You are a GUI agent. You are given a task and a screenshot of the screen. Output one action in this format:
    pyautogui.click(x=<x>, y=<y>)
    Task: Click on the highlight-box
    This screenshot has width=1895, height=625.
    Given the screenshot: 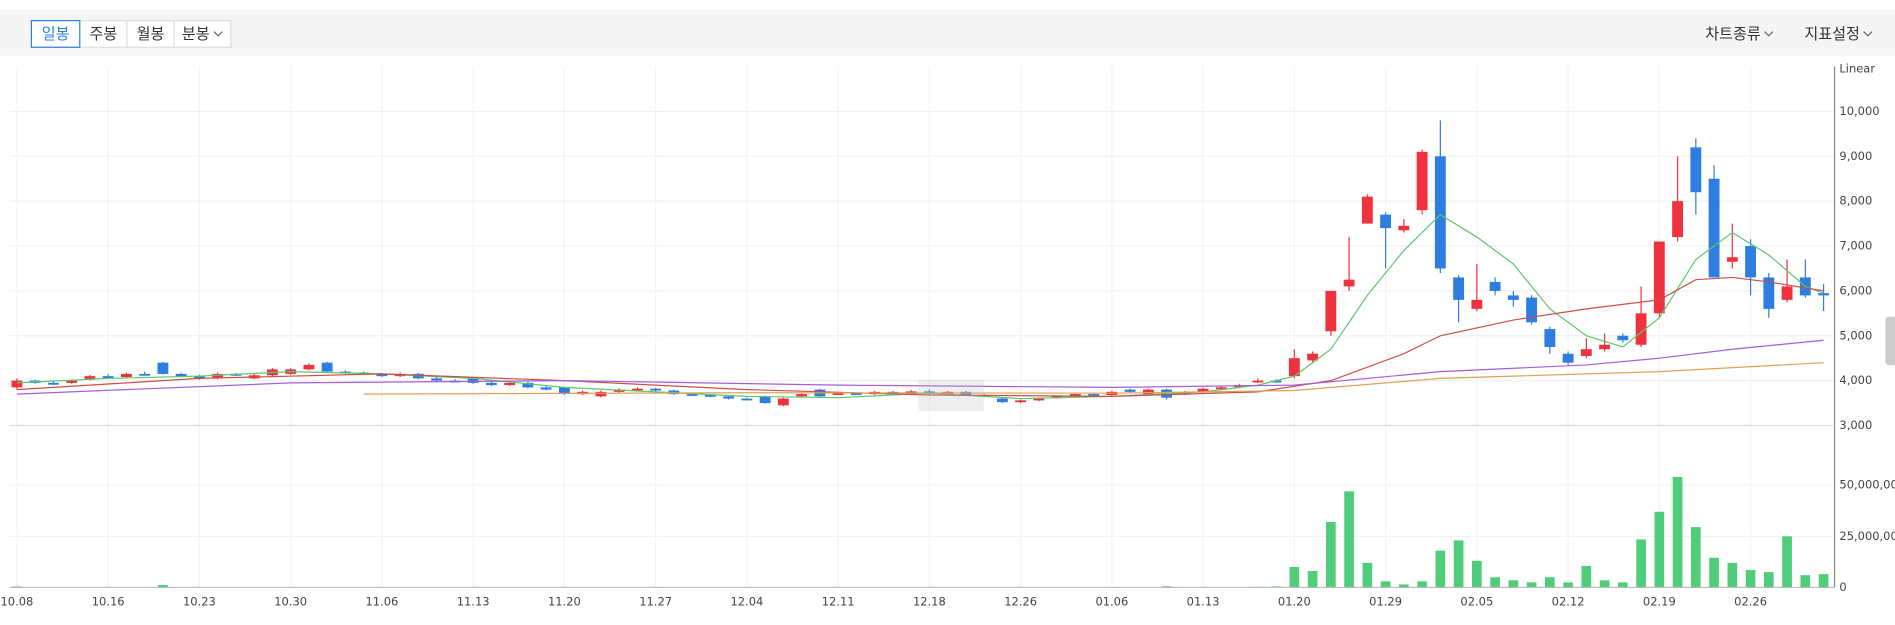 What is the action you would take?
    pyautogui.click(x=951, y=395)
    